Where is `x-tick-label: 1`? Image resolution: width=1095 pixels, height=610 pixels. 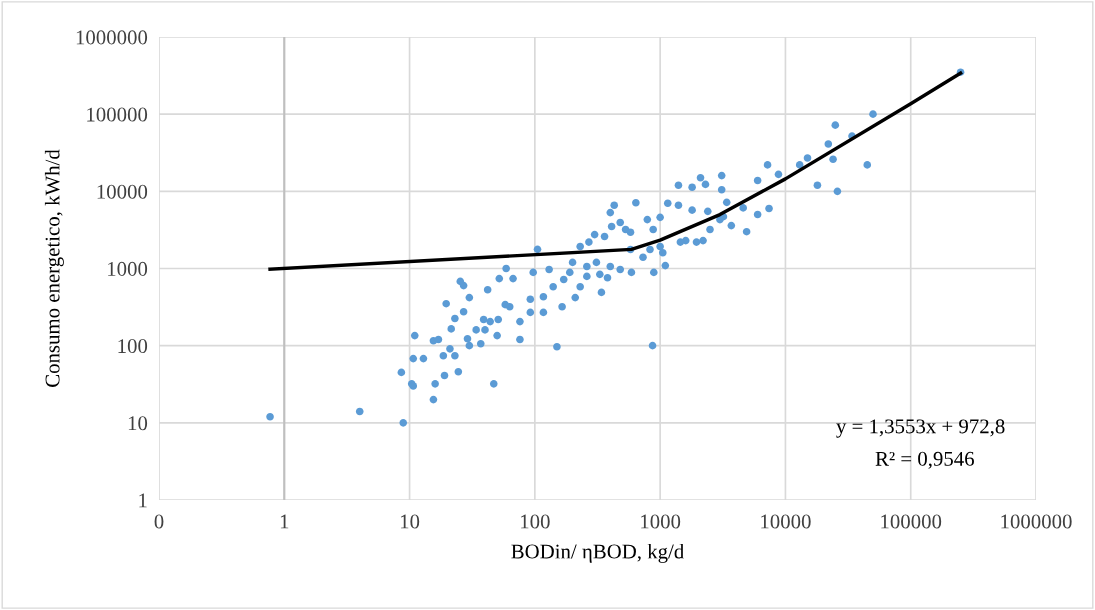
x-tick-label: 1 is located at coordinates (284, 521).